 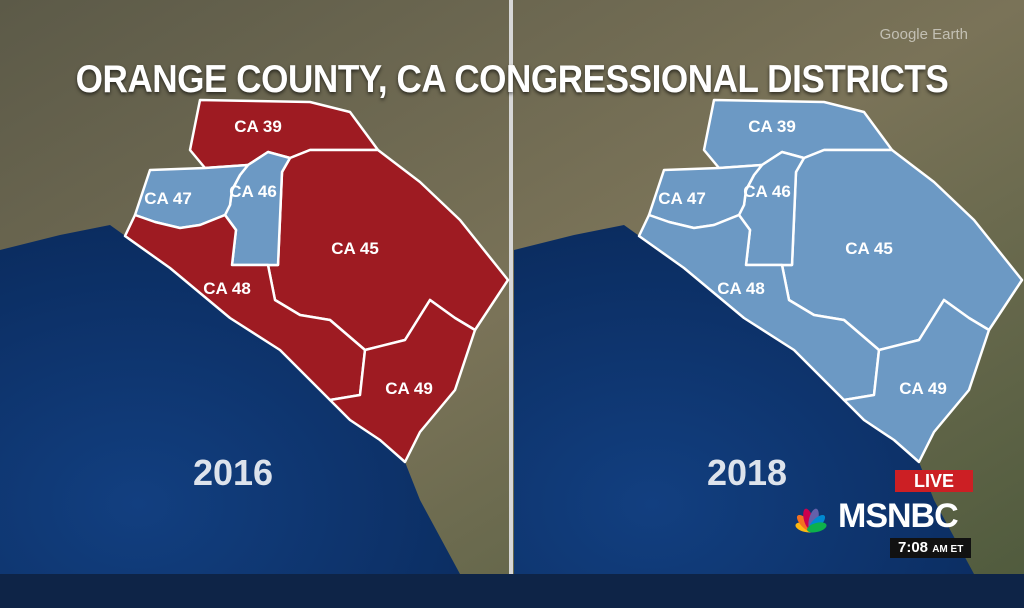 What do you see at coordinates (168, 198) in the screenshot?
I see `district-label-ca-47-2016: CA 47` at bounding box center [168, 198].